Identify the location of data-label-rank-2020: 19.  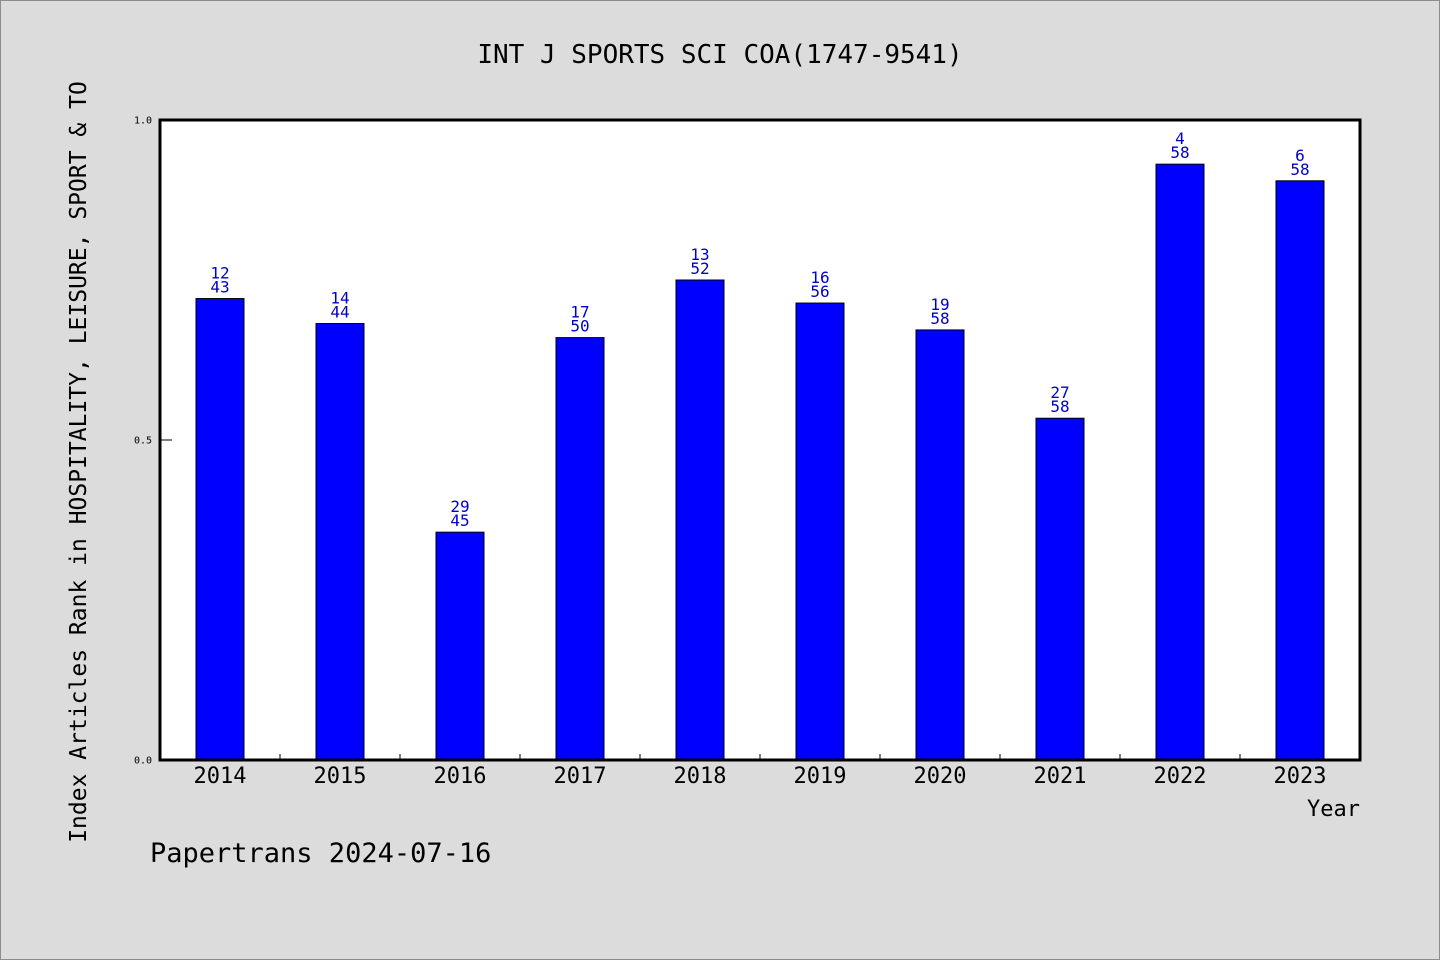
(939, 304).